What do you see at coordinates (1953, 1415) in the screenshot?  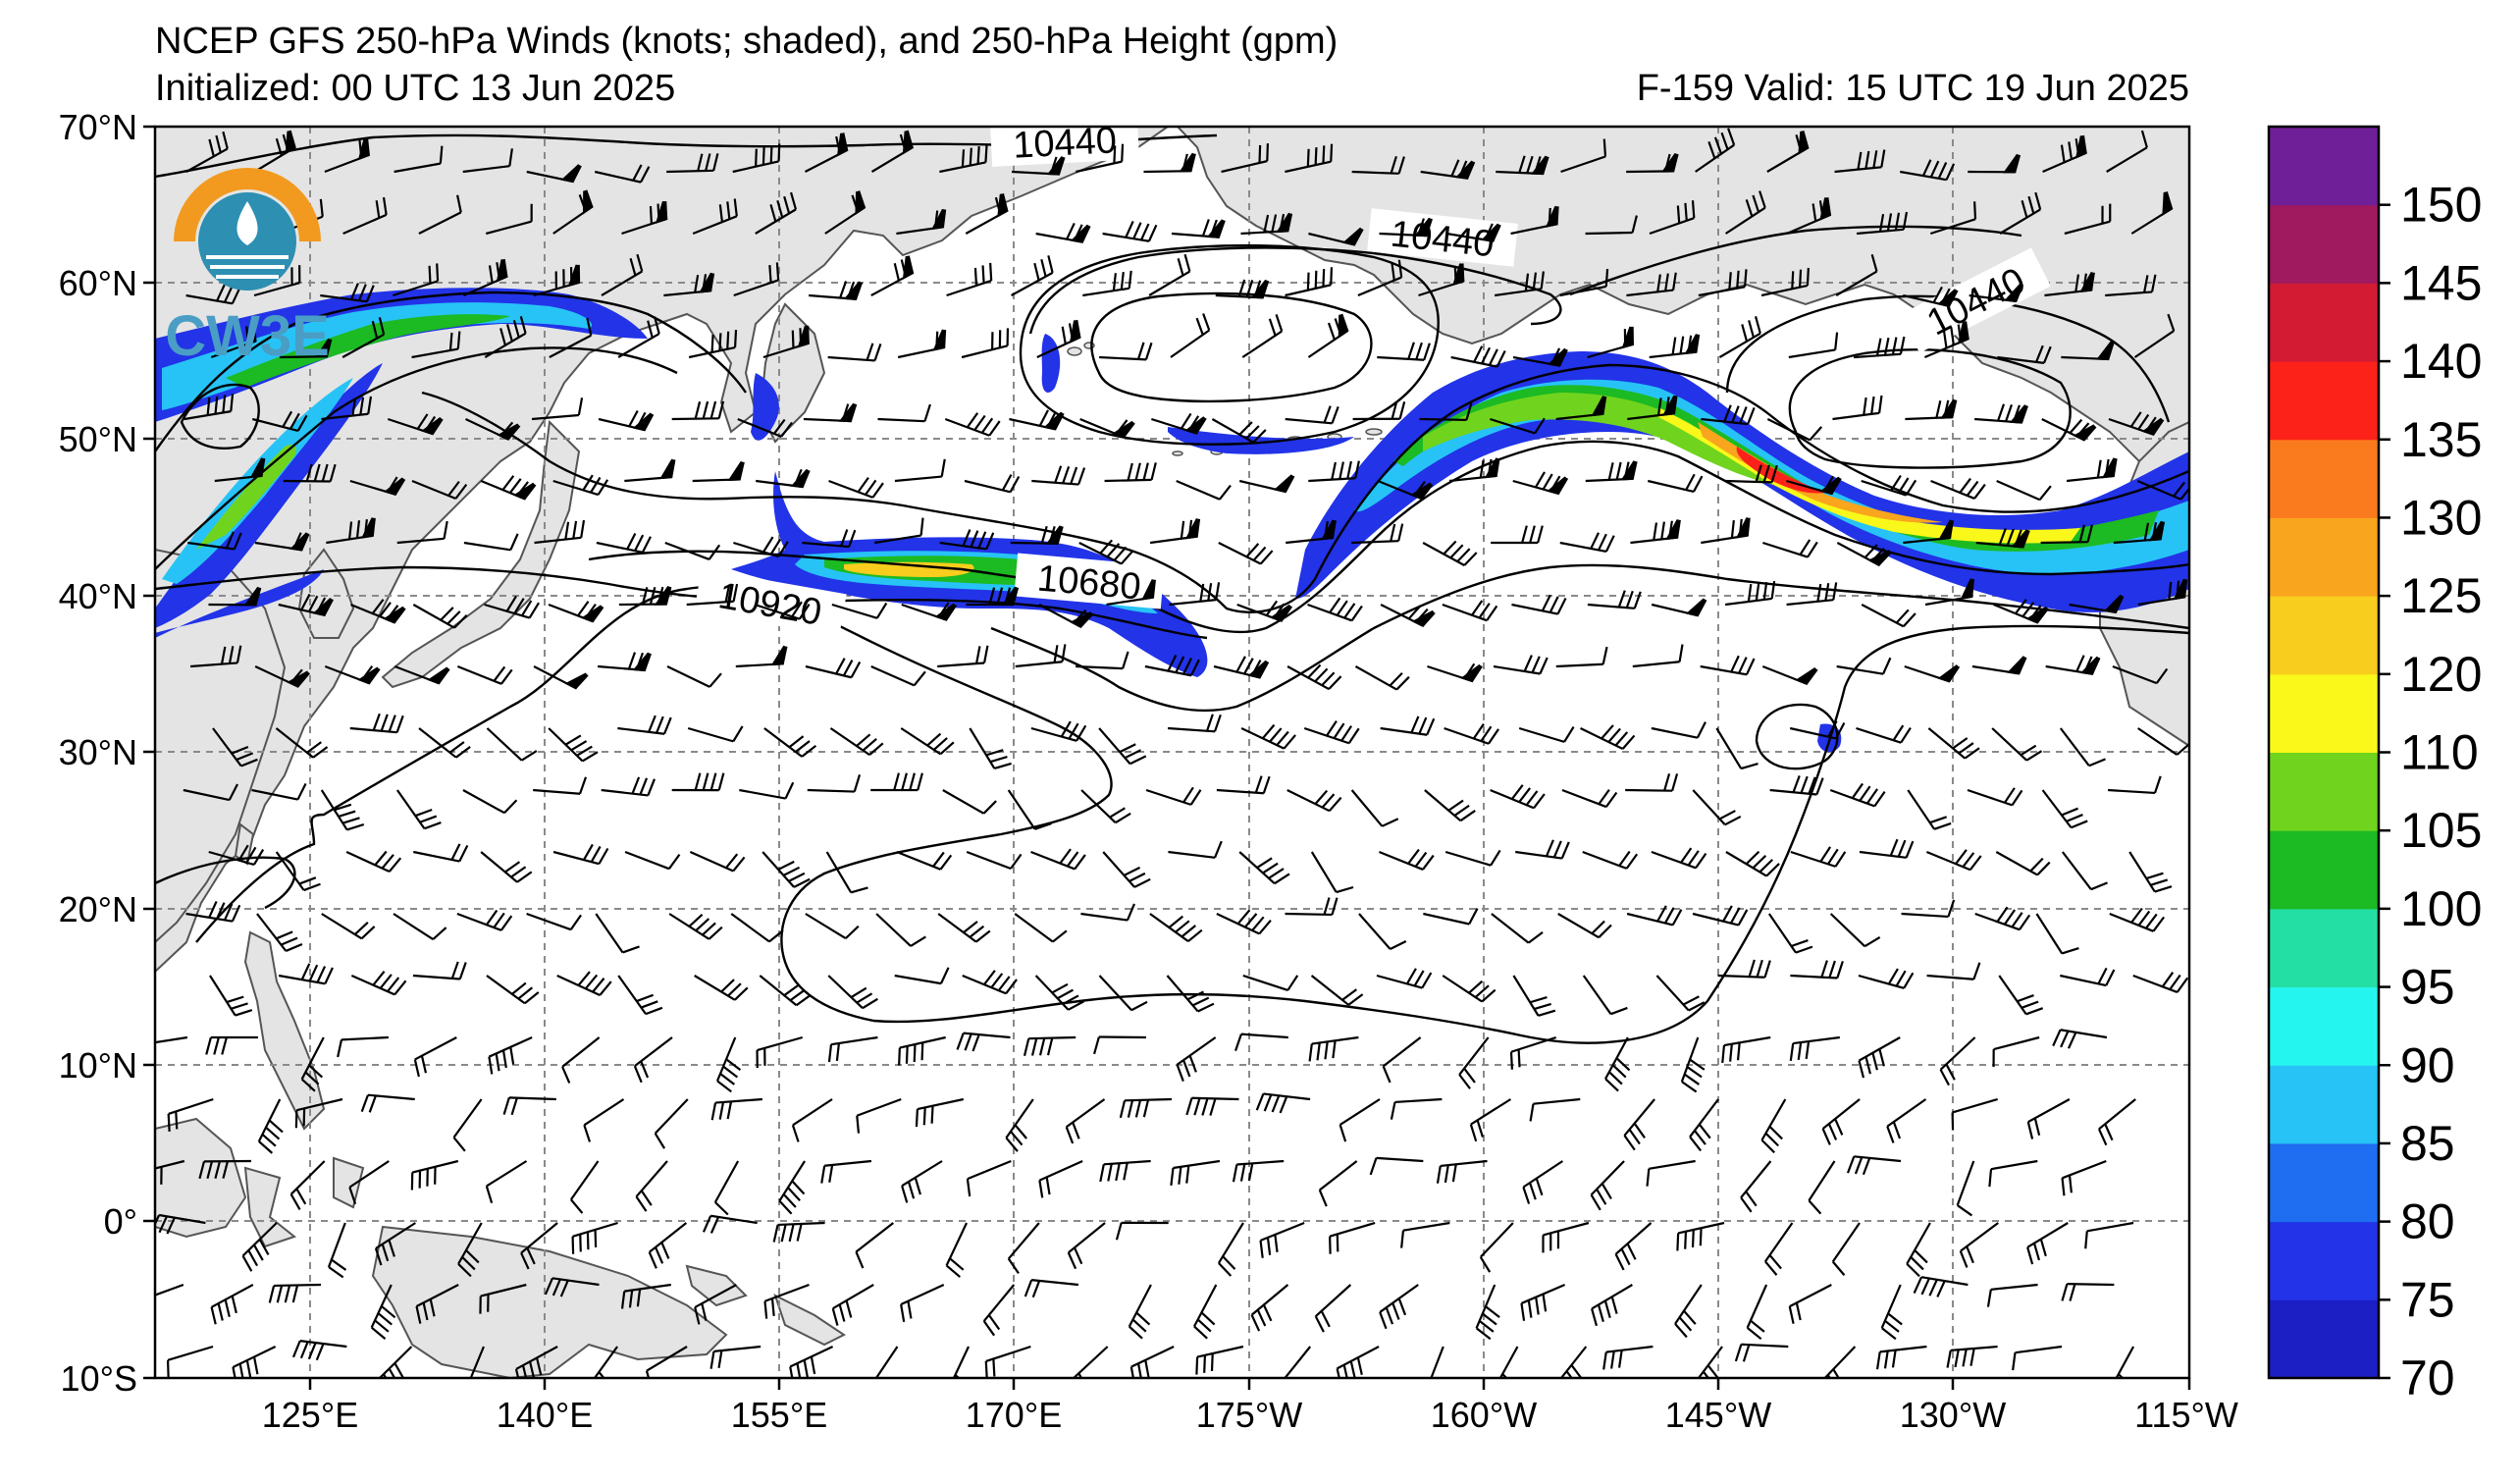 I see `lon-label: 130°W` at bounding box center [1953, 1415].